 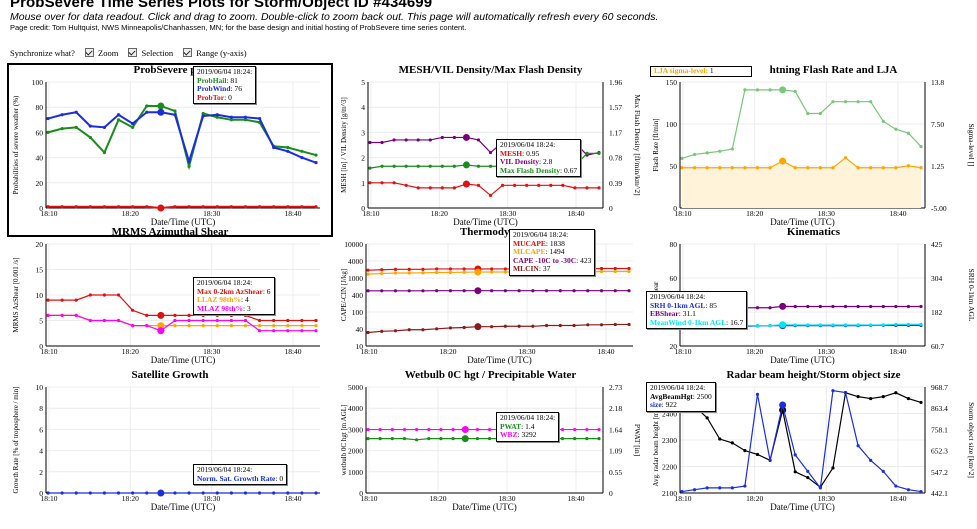 What do you see at coordinates (664, 314) in the screenshot?
I see `readout-label: EBShear` at bounding box center [664, 314].